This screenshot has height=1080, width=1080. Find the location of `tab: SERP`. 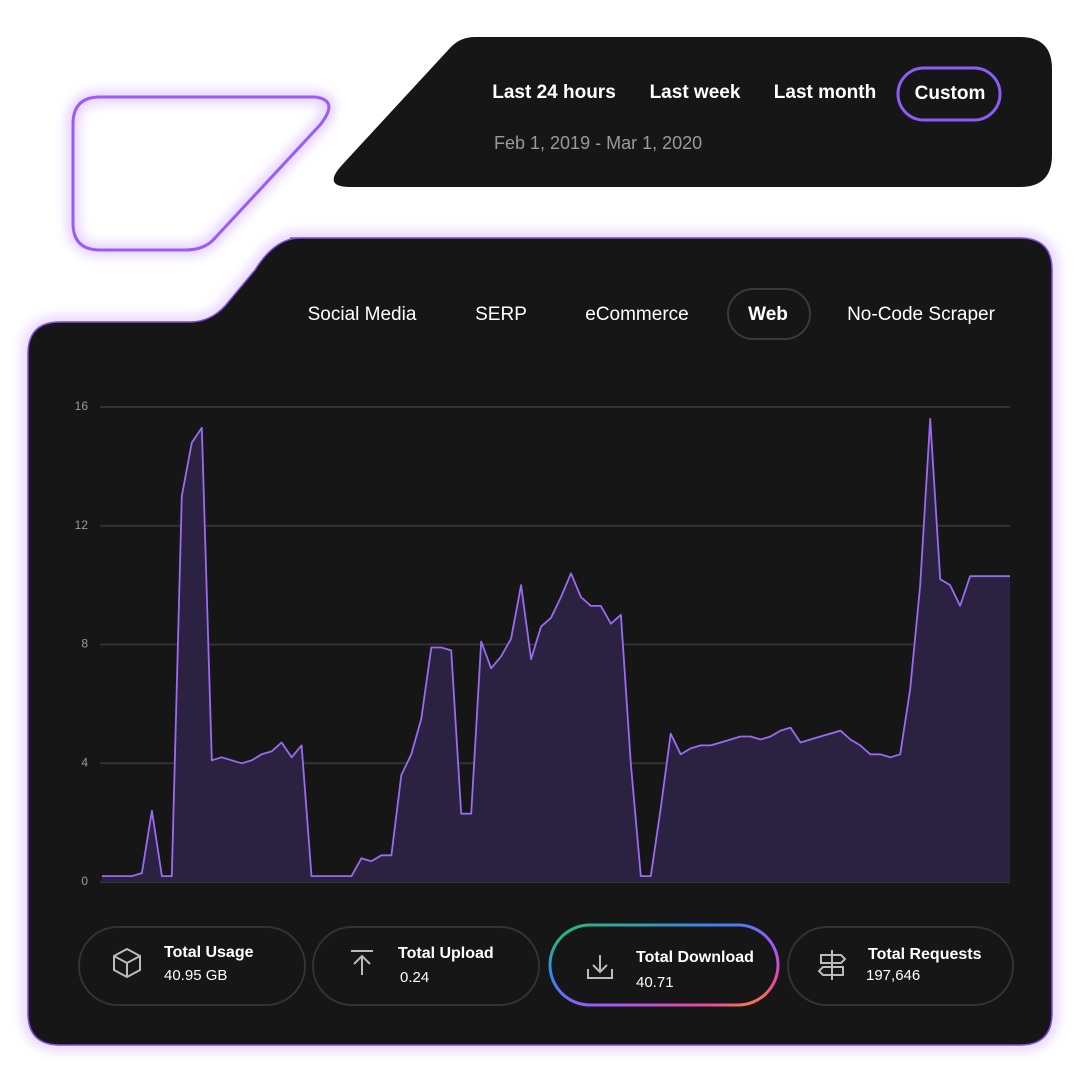

tab: SERP is located at coordinates (501, 314).